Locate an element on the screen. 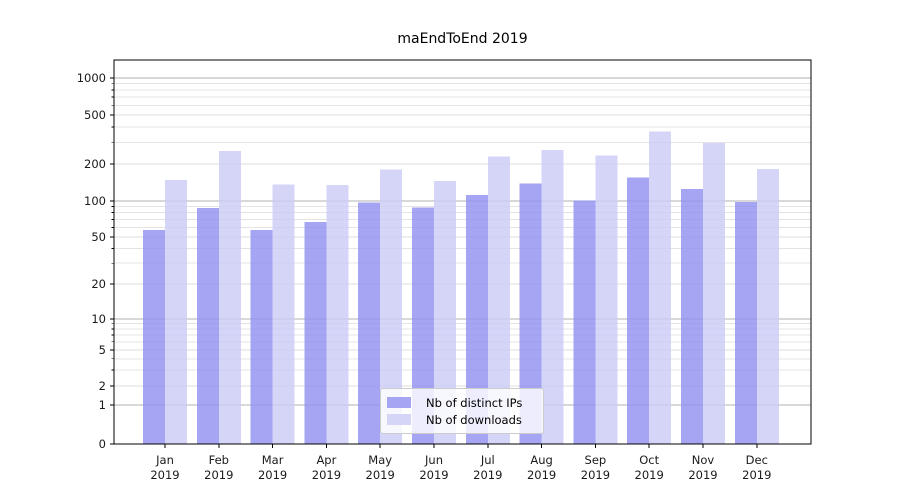  x-tick-month: May is located at coordinates (380, 460).